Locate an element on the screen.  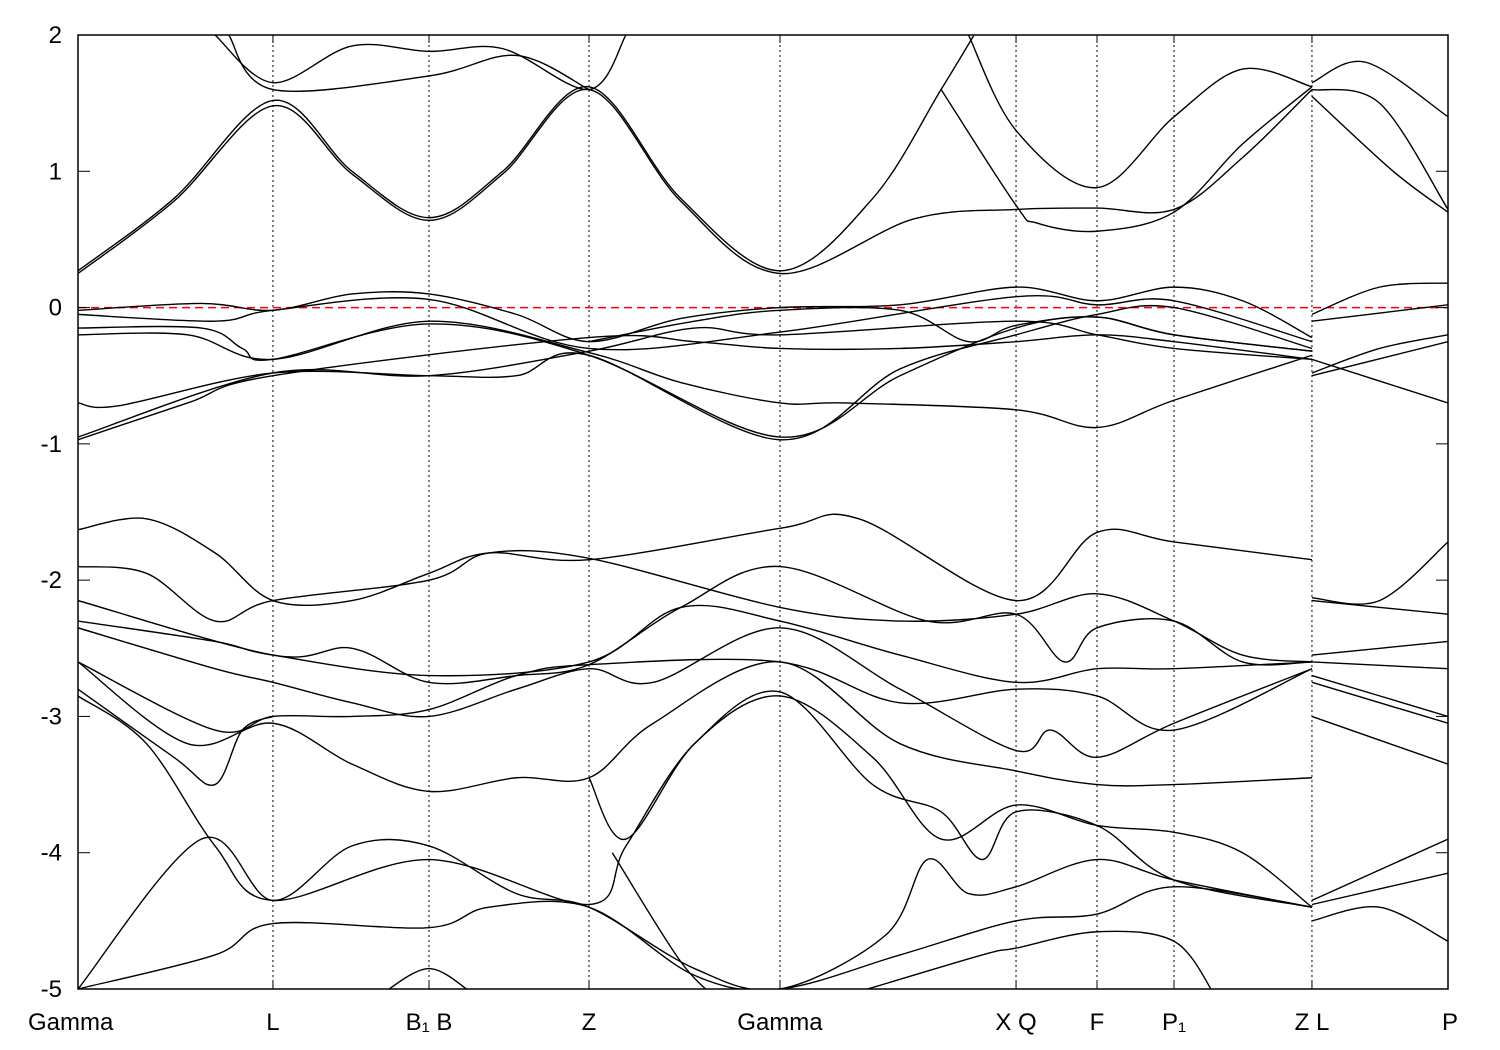
x-tick-label: P₁ is located at coordinates (1174, 1022).